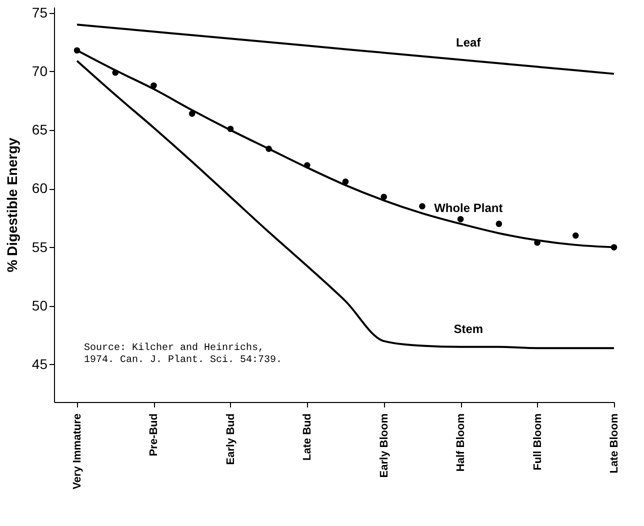 This screenshot has height=526, width=644. Describe the element at coordinates (40, 305) in the screenshot. I see `y-tick-label: 50` at that location.